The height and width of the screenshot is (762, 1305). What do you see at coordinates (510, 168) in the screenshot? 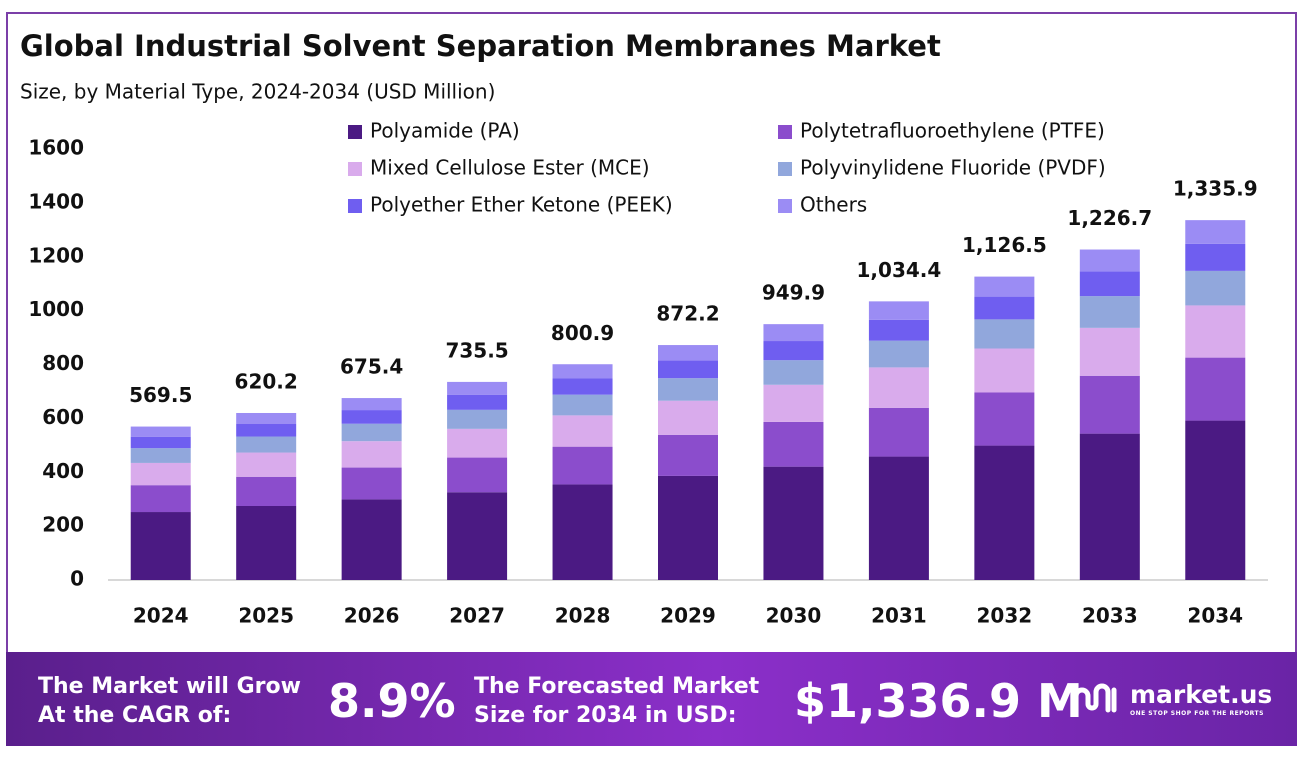
I see `legend-label: Mixed Cellulose Ester (MCE)` at bounding box center [510, 168].